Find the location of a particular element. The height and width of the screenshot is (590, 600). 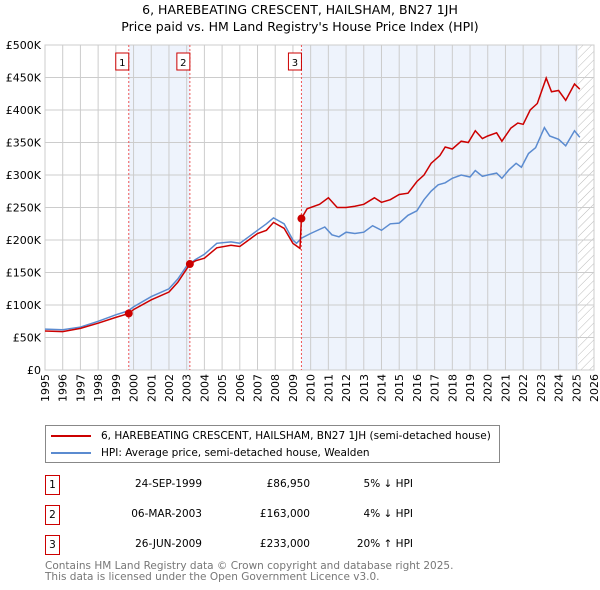

x-tick-label: 2001 is located at coordinates (151, 388).